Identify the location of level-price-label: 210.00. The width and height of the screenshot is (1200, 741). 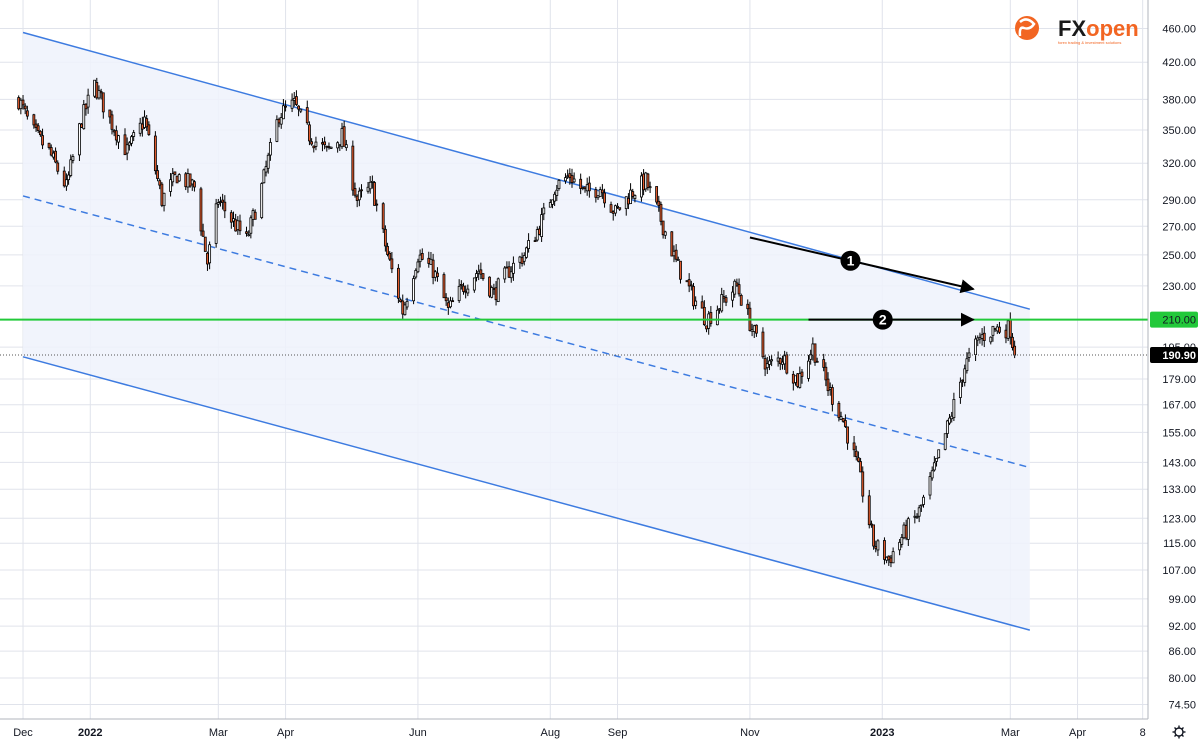
(1179, 321).